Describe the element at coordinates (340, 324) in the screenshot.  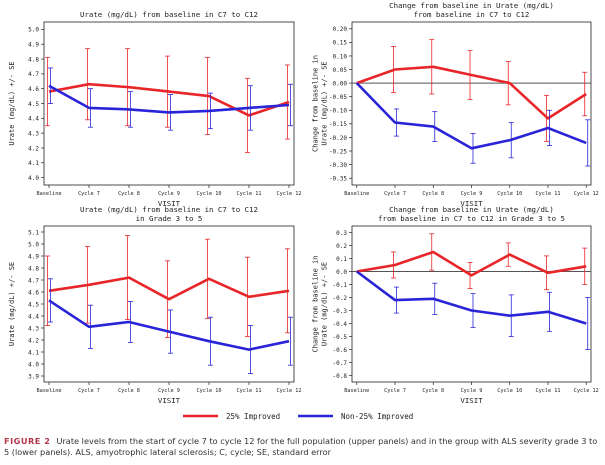
I see `y-tick-label: -0.4` at that location.